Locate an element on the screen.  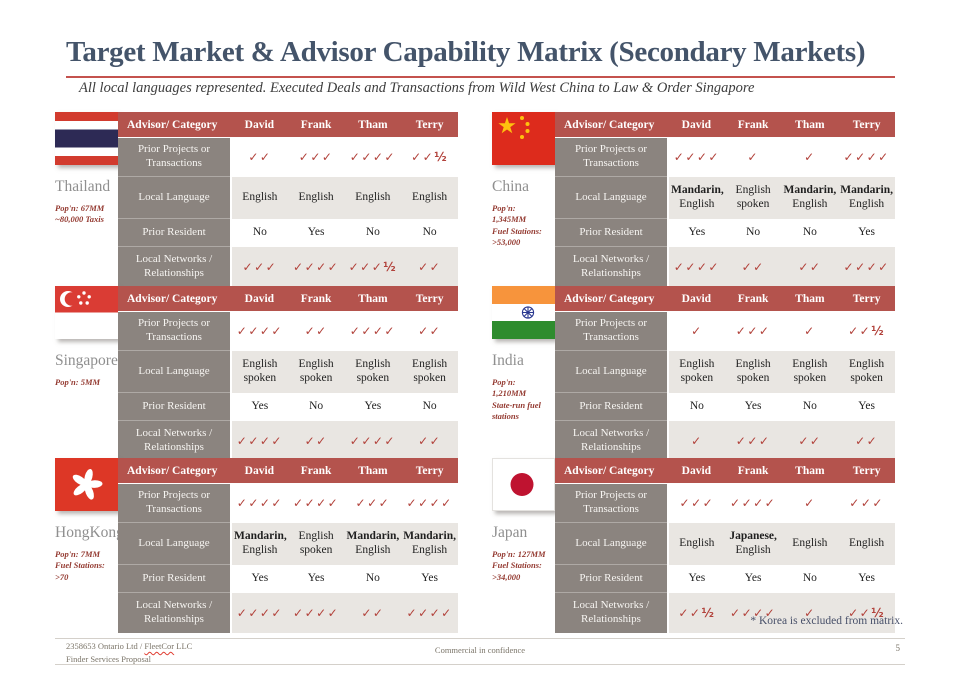
country-stat-line: Pop'n: 127MM is located at coordinates (519, 554).